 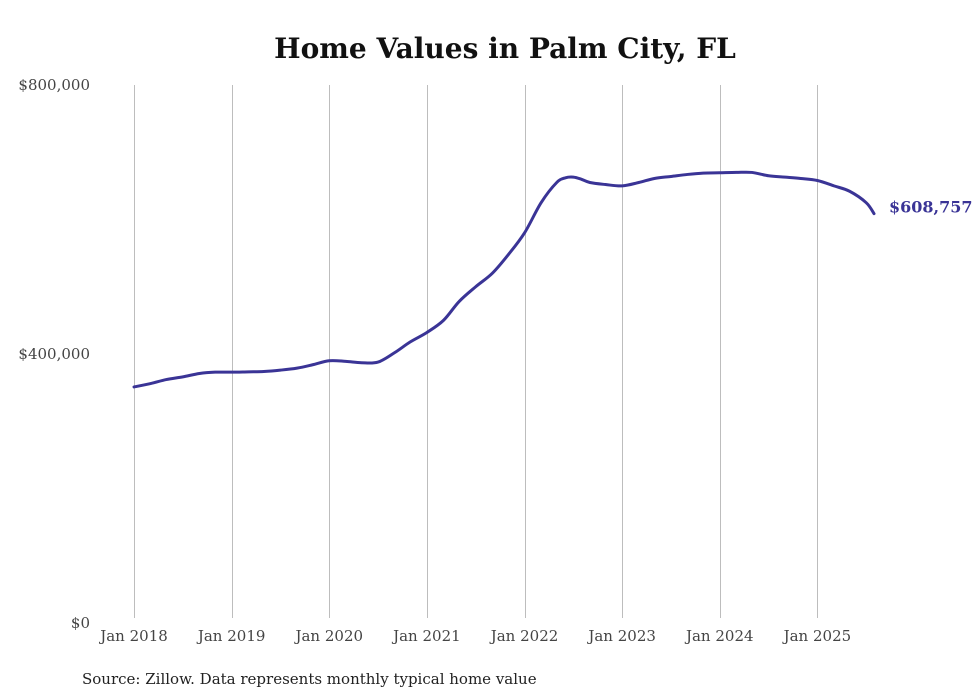 I want to click on x-tick-label: Jan 2025, so click(x=817, y=636).